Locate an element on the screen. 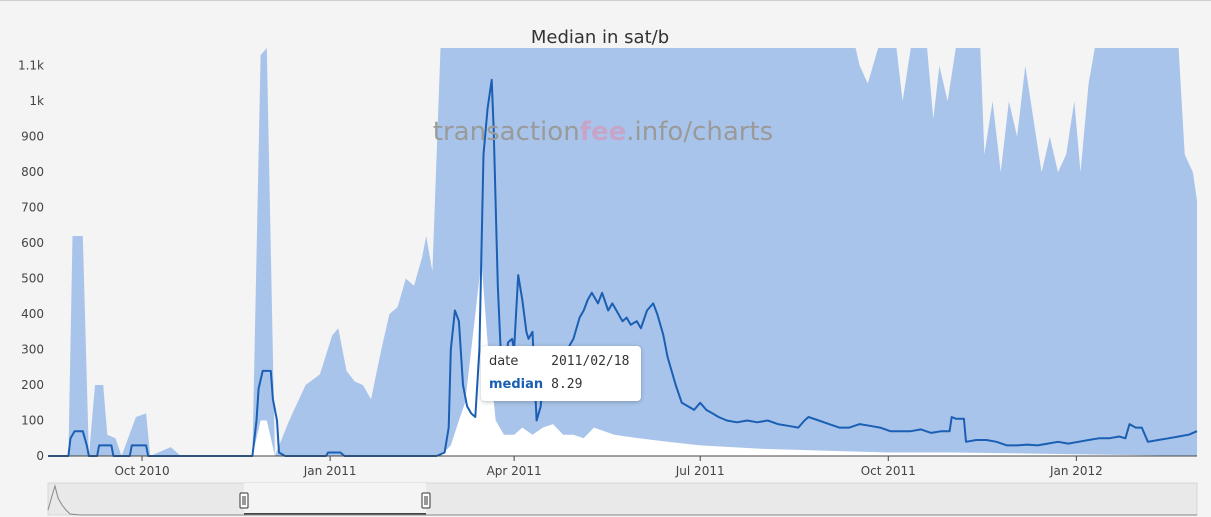 The height and width of the screenshot is (517, 1211). y-tick-label: 800 is located at coordinates (32, 172).